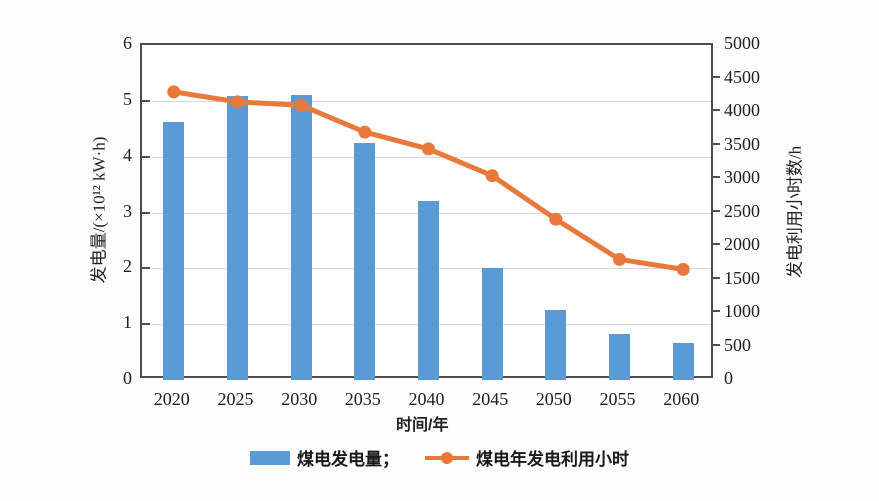  I want to click on left-axis-label-0: 0, so click(127, 378).